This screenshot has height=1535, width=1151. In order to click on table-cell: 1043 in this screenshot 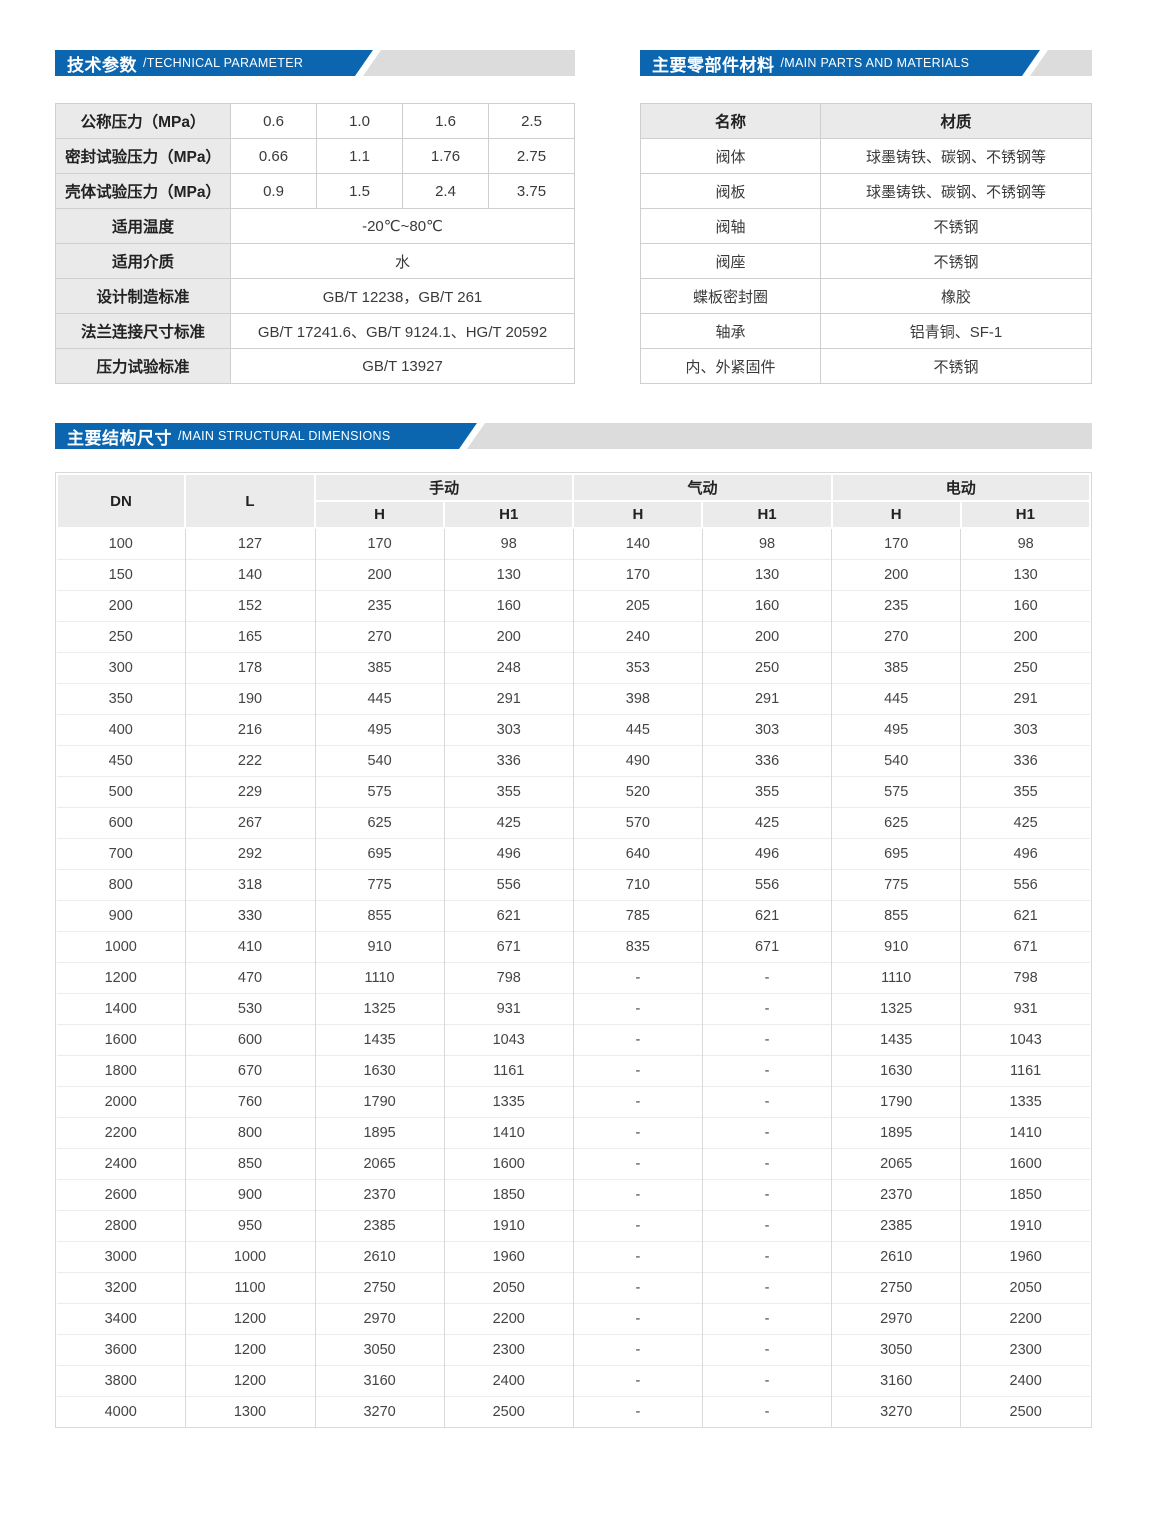, I will do `click(1025, 1039)`.